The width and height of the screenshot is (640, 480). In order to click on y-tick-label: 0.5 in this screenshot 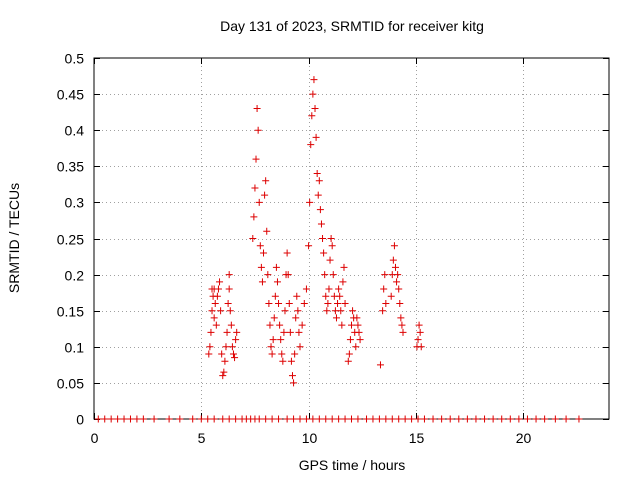, I will do `click(75, 59)`.